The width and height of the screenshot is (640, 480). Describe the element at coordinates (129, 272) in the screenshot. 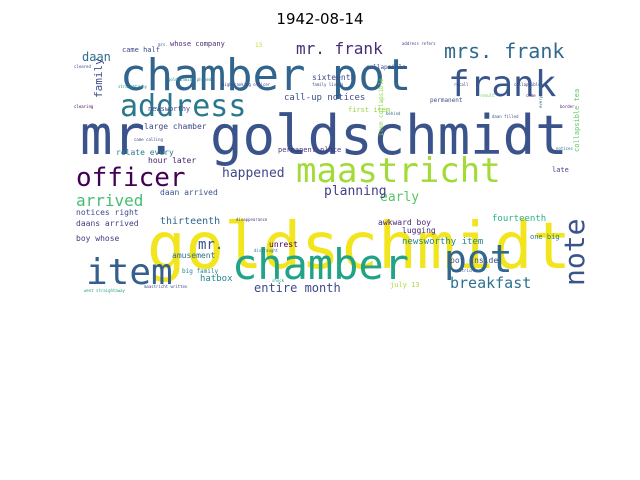

I see `word-item: item` at that location.